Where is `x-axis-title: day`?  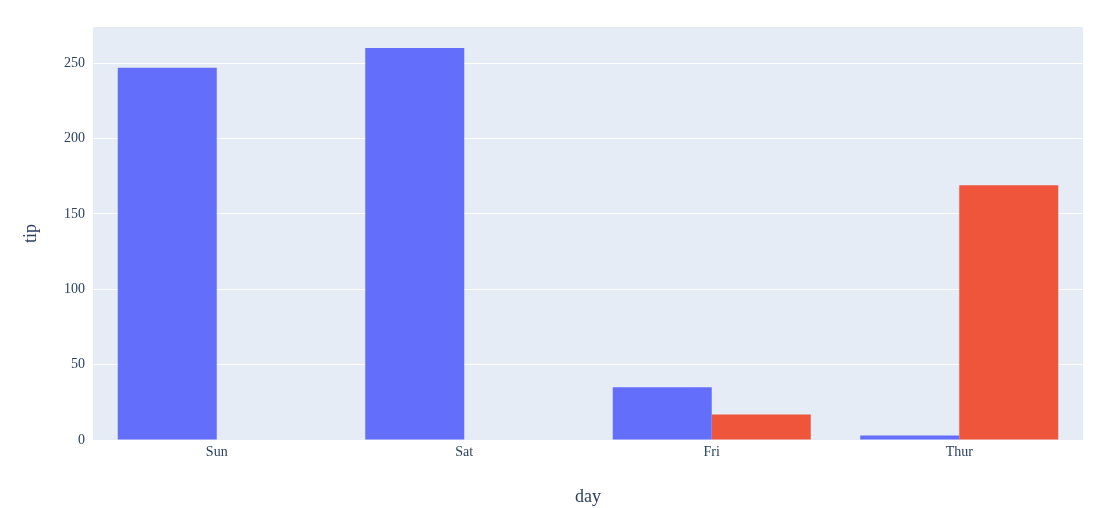 x-axis-title: day is located at coordinates (588, 495).